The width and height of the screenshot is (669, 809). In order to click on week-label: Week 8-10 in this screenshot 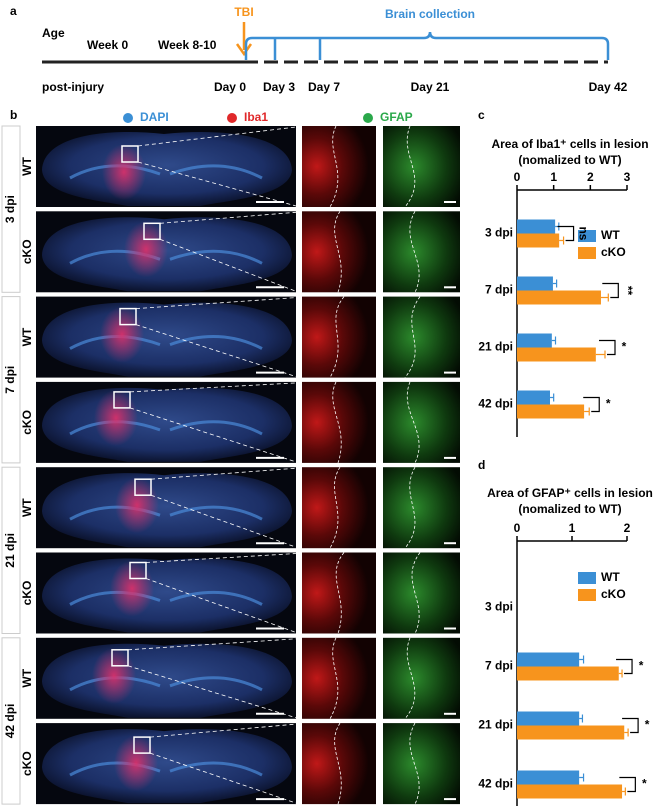, I will do `click(187, 45)`.